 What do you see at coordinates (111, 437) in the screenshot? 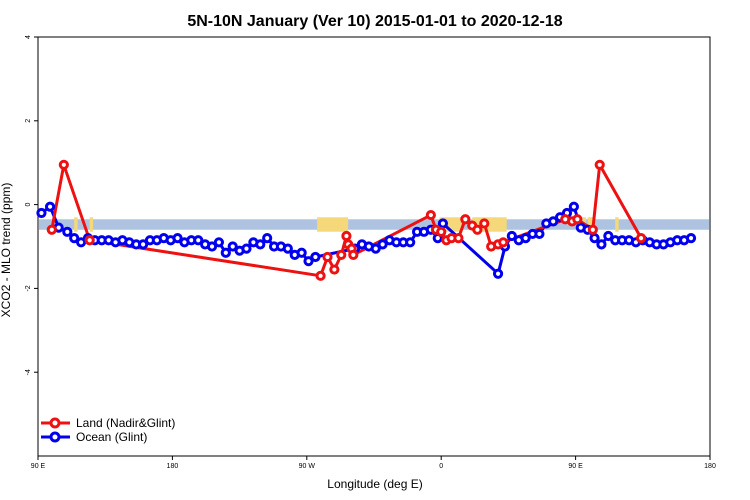
I see `legend-ocean-label: Ocean (Glint)` at bounding box center [111, 437].